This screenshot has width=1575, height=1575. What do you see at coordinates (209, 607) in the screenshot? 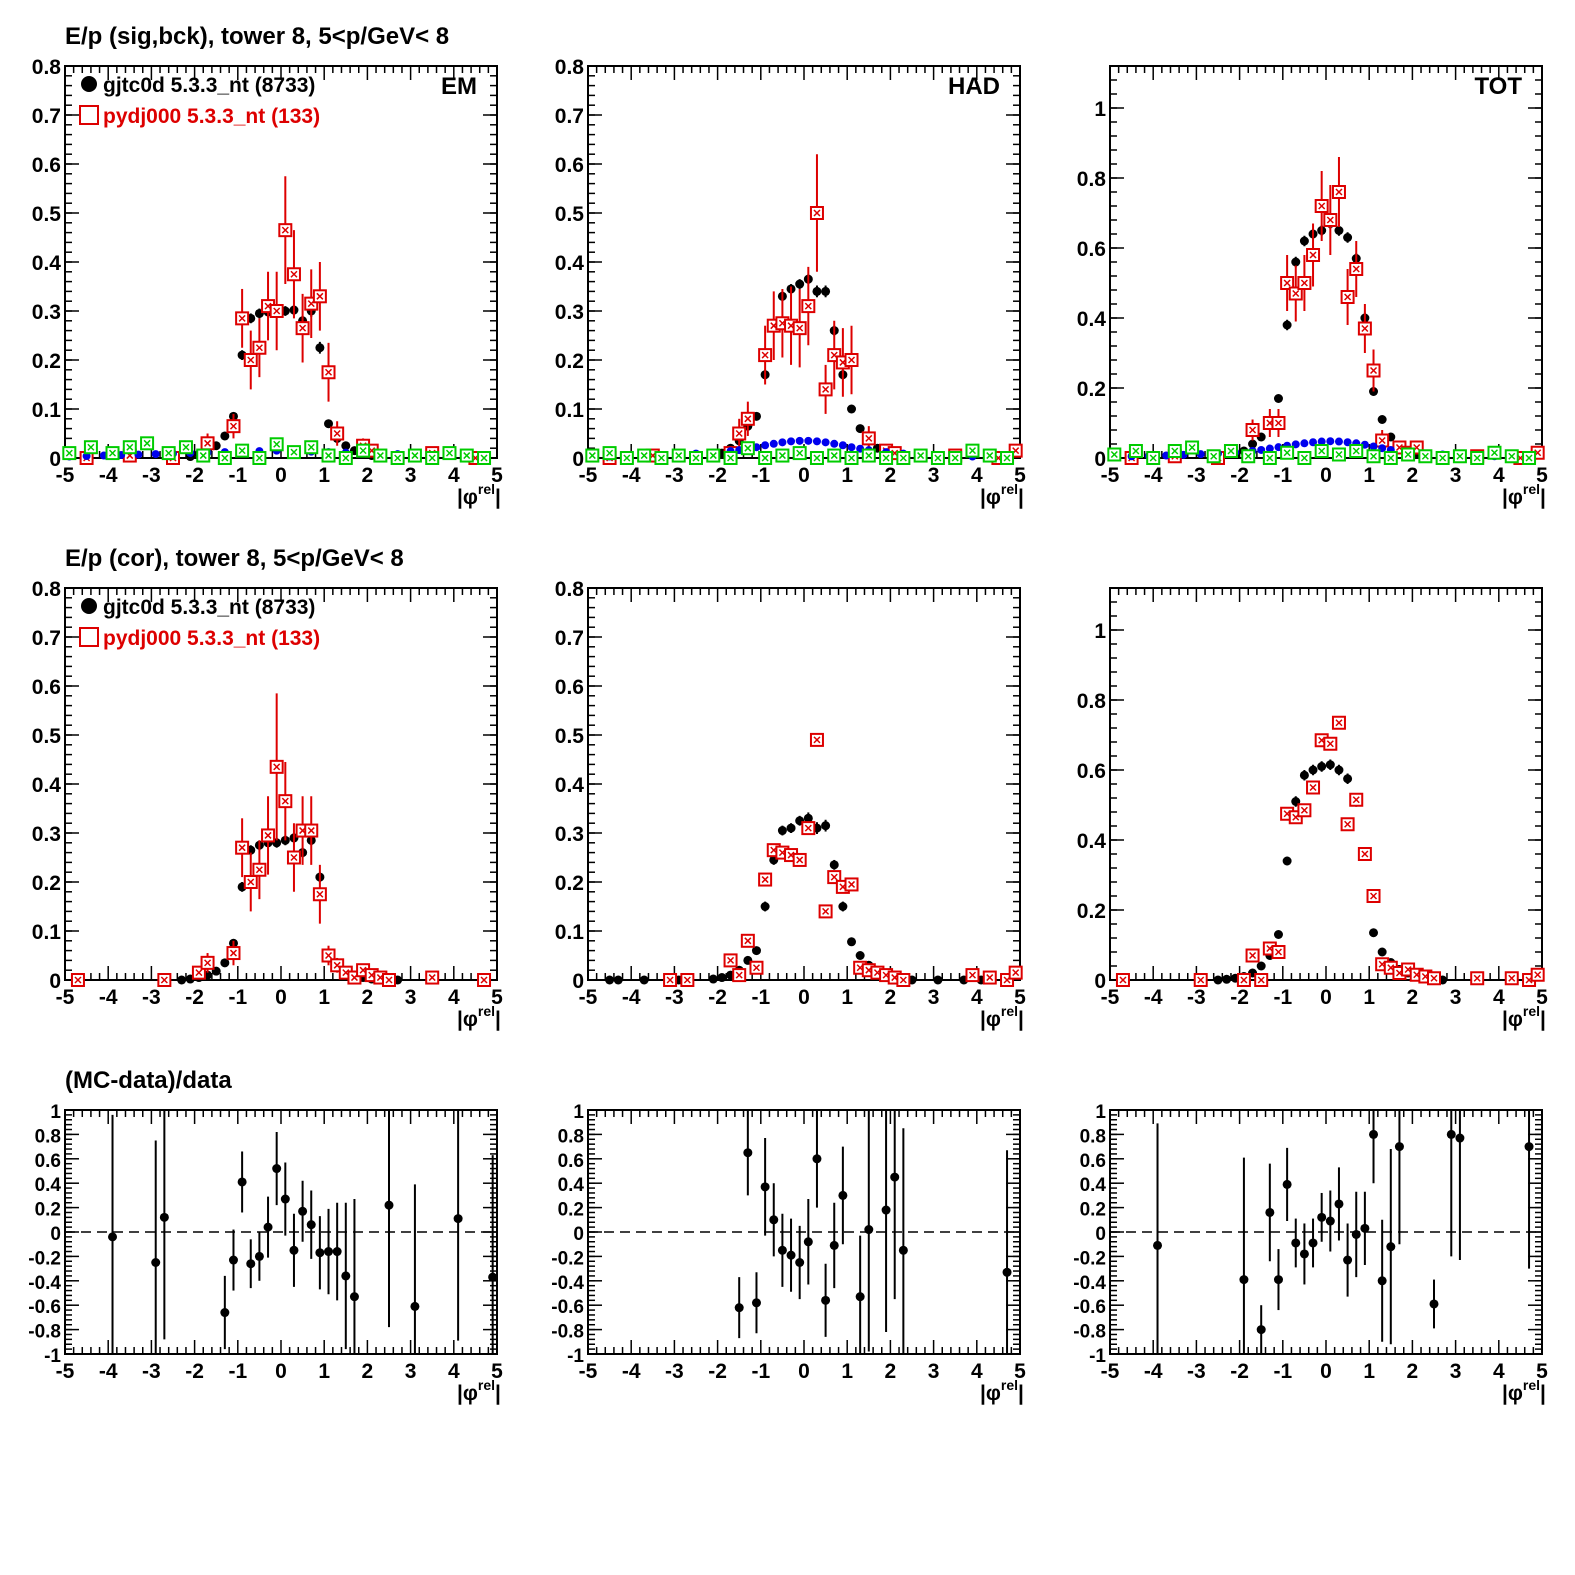
I see `legend-label: gjtc0d 5.3.3_nt (8733)` at bounding box center [209, 607].